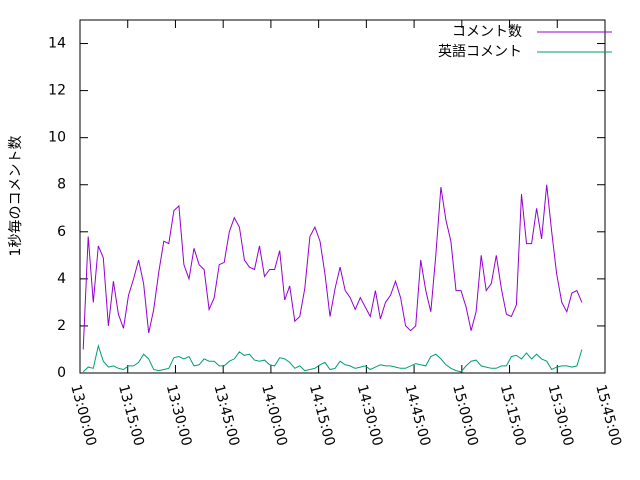 The width and height of the screenshot is (640, 480). I want to click on y-tick-label: 12, so click(57, 91).